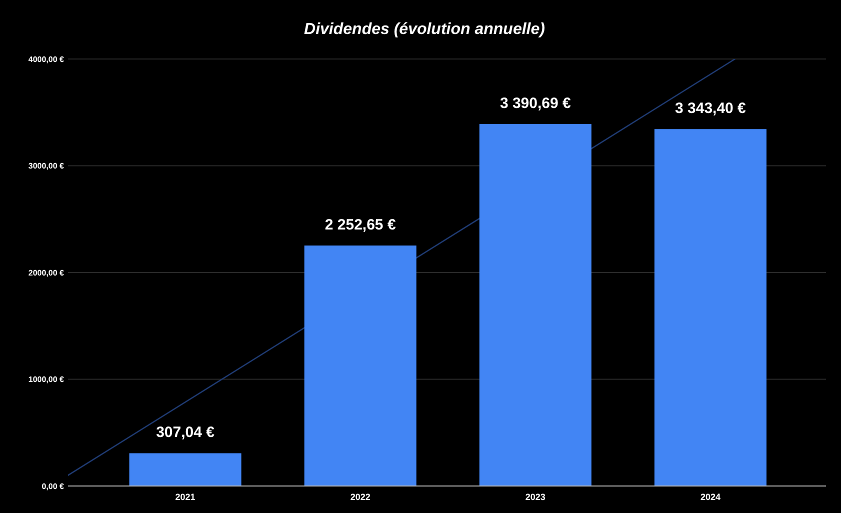 The image size is (841, 513). I want to click on data-label: 307,04 €, so click(186, 433).